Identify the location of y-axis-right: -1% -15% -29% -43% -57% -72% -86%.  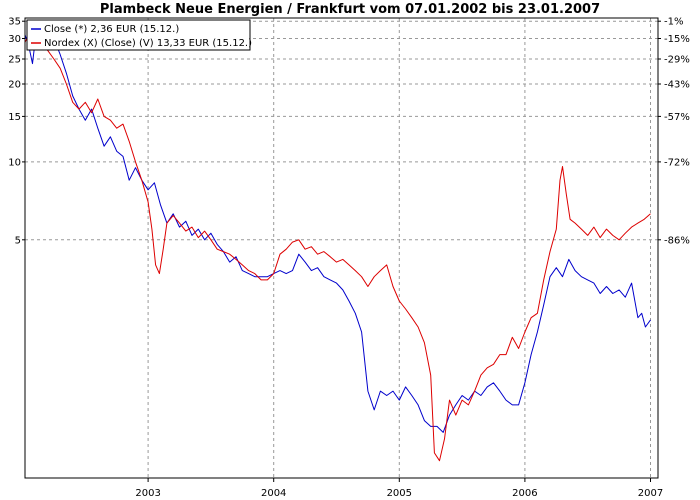
(674, 131).